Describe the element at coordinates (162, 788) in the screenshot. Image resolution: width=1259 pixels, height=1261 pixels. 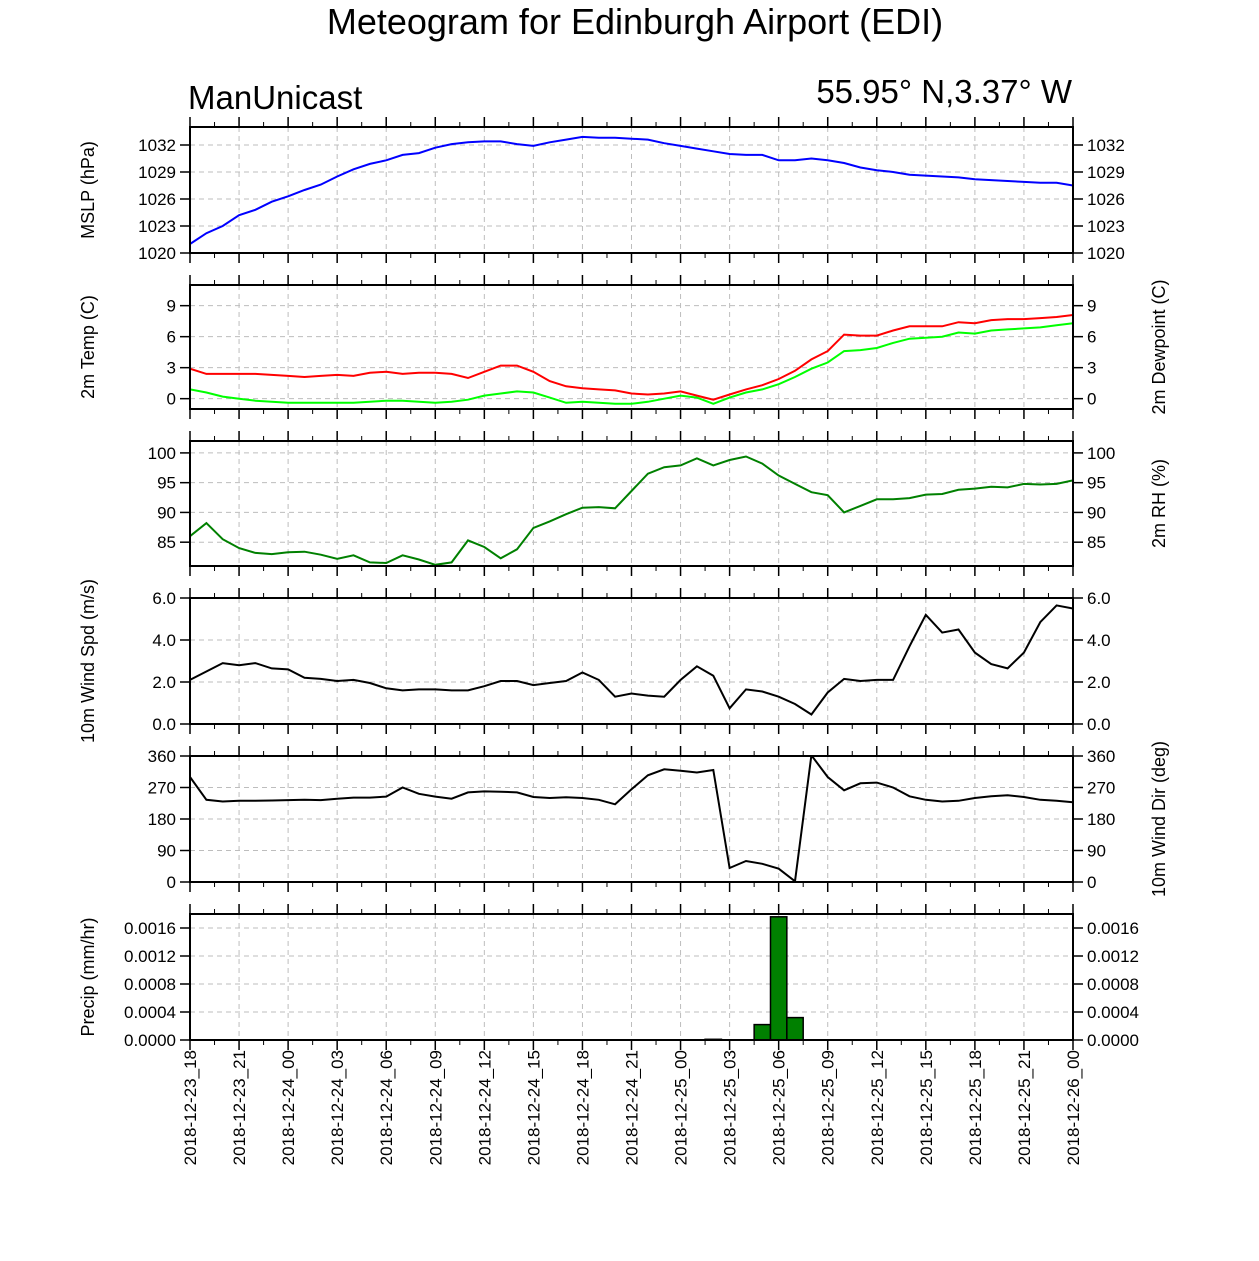
I see `y-tick-label: 270` at that location.